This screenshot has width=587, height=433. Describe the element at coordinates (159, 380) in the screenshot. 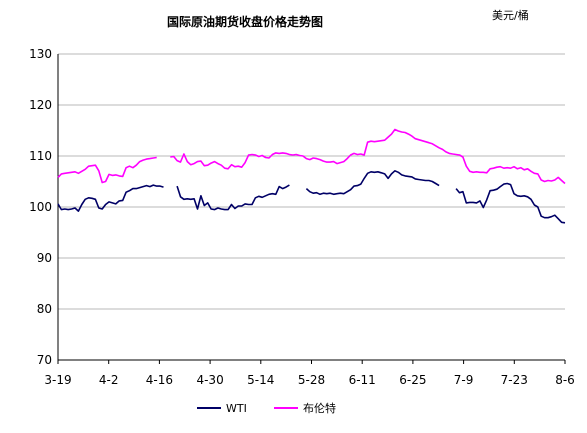

I see `x-tick-label: 4-16` at that location.